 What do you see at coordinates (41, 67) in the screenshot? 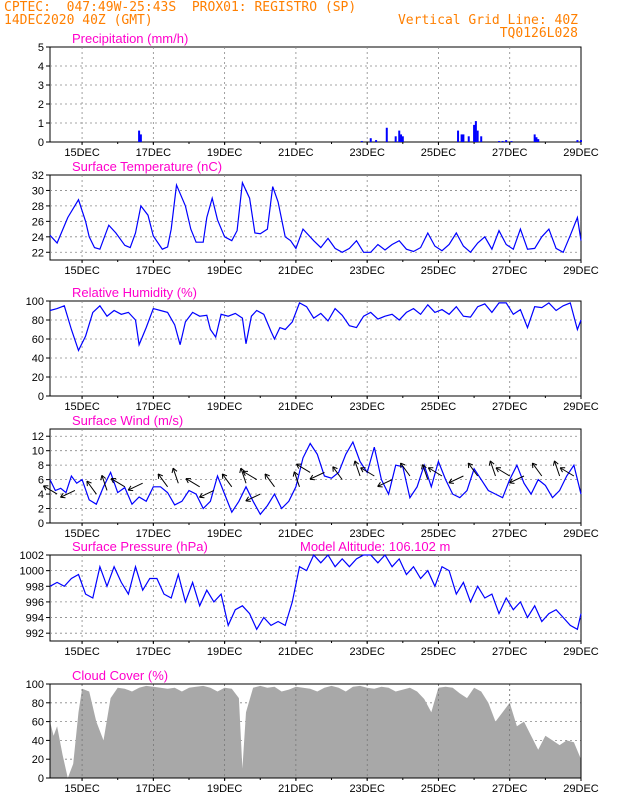
I see `precipitation-y-tick-label: 4` at bounding box center [41, 67].